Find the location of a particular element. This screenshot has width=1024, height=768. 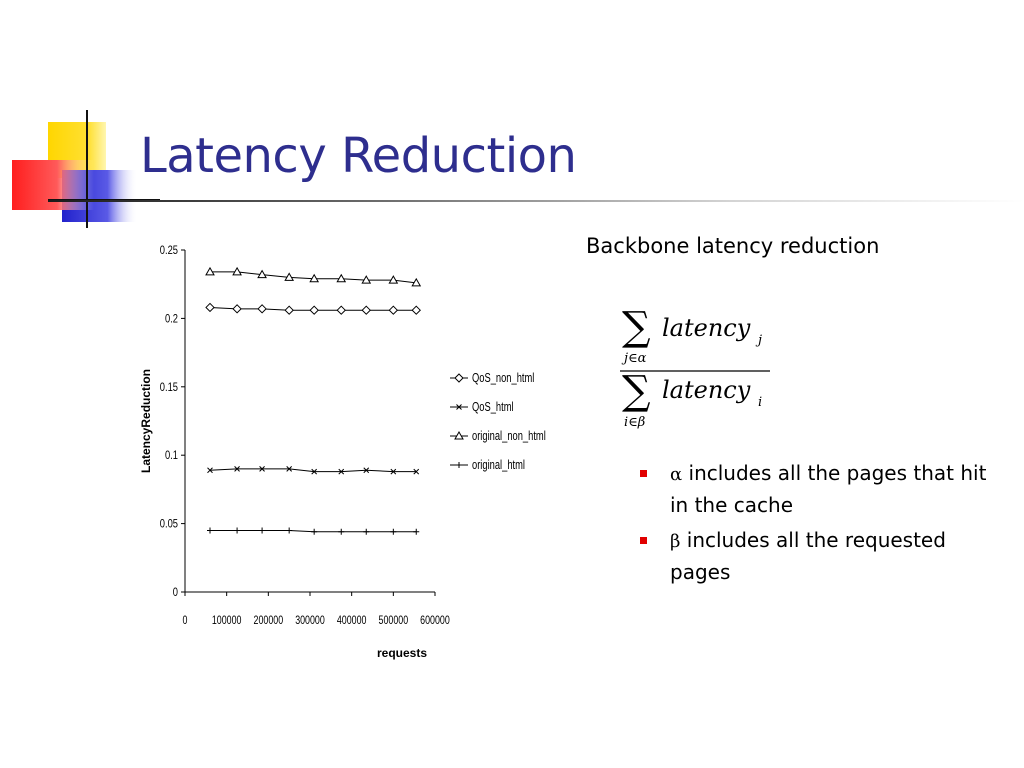

slide-title: Latency Reduction is located at coordinates (358, 156).